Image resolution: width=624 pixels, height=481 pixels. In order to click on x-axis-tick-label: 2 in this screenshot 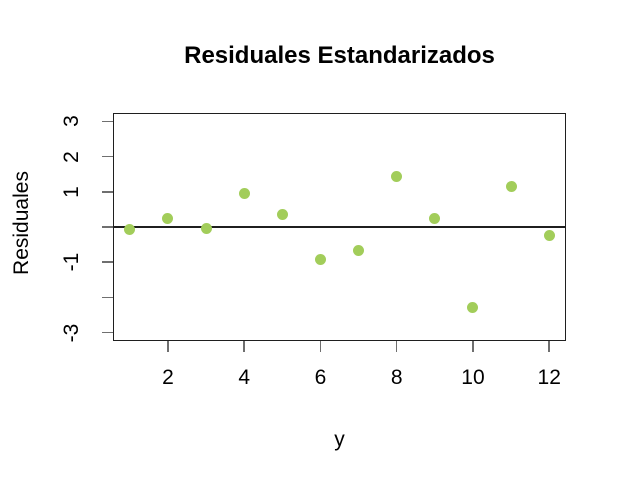, I will do `click(168, 377)`.